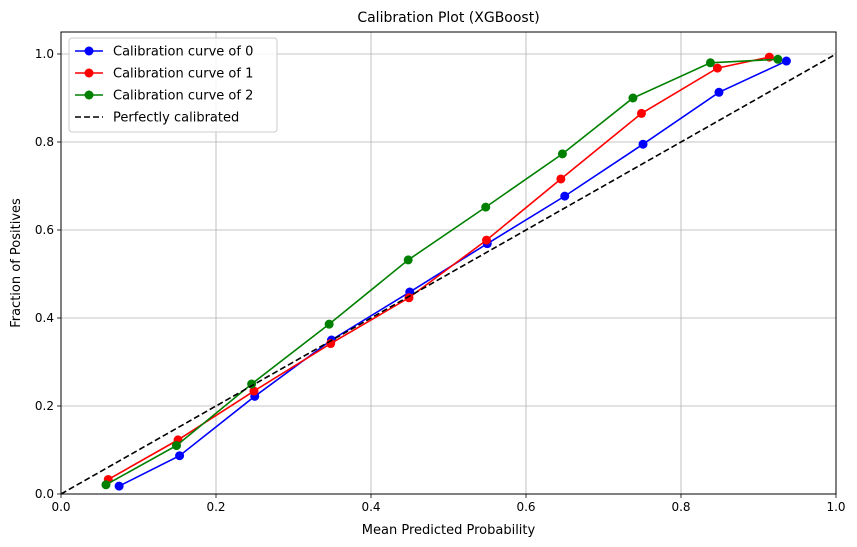 The height and width of the screenshot is (547, 857). I want to click on y-tick-label: 0.0, so click(44, 494).